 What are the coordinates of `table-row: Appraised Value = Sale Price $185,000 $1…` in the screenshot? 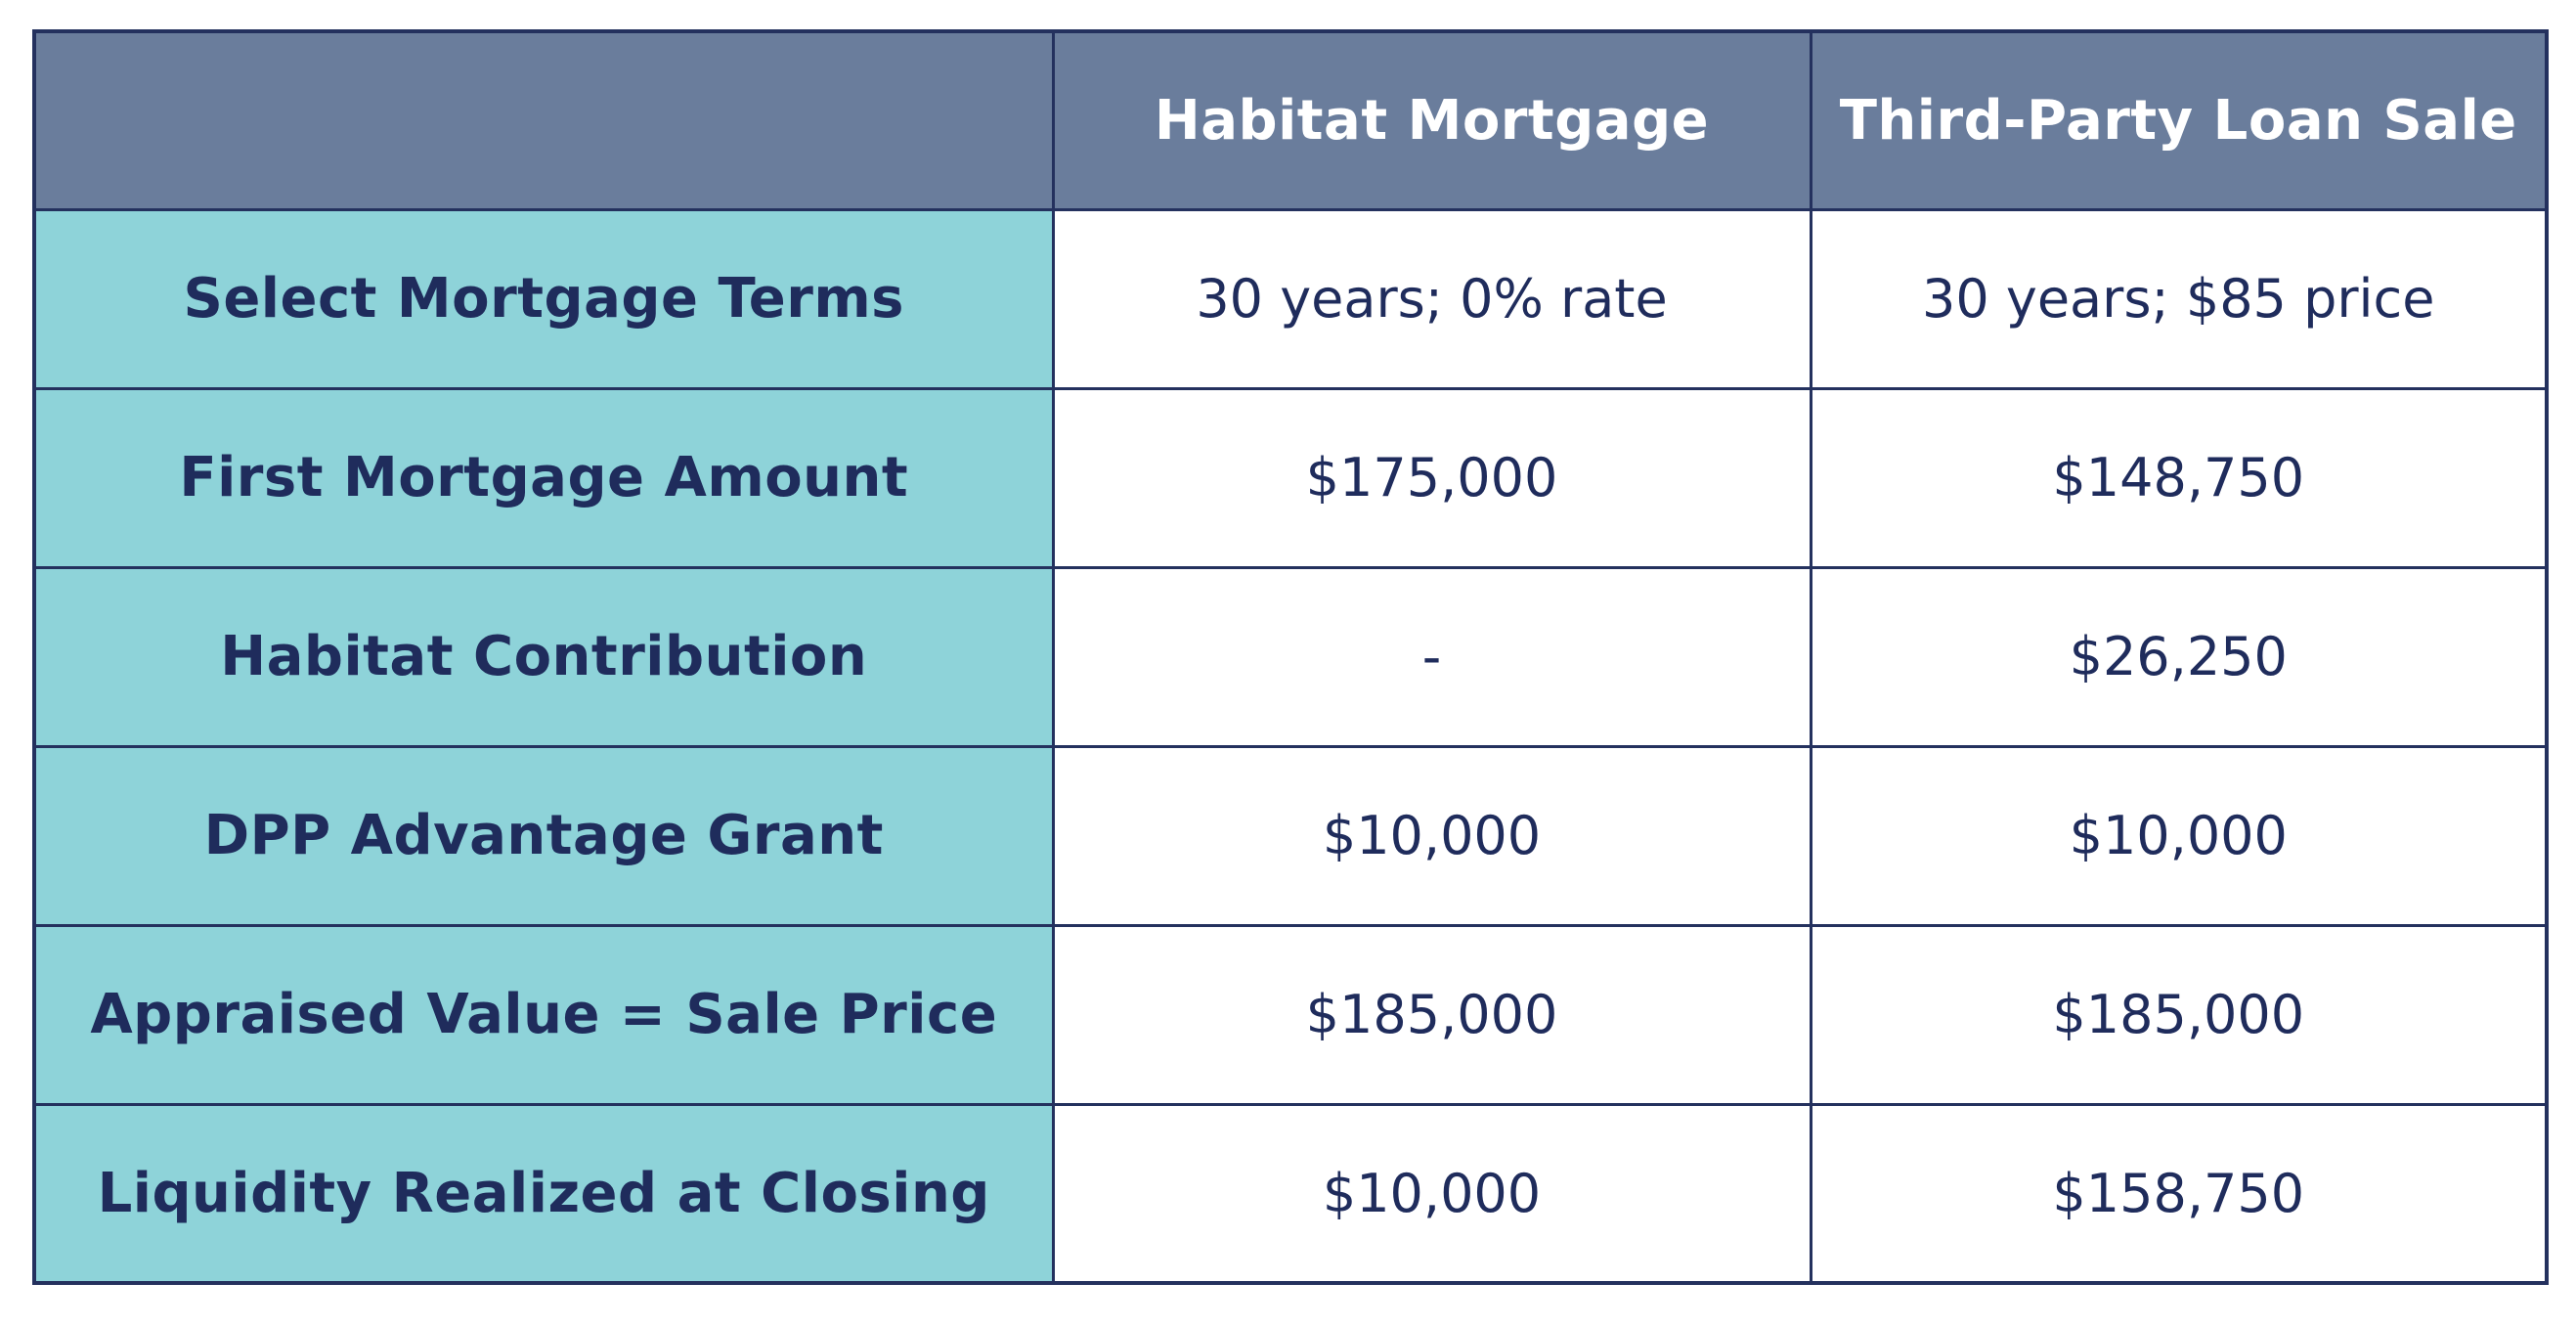 It's located at (1290, 1014).